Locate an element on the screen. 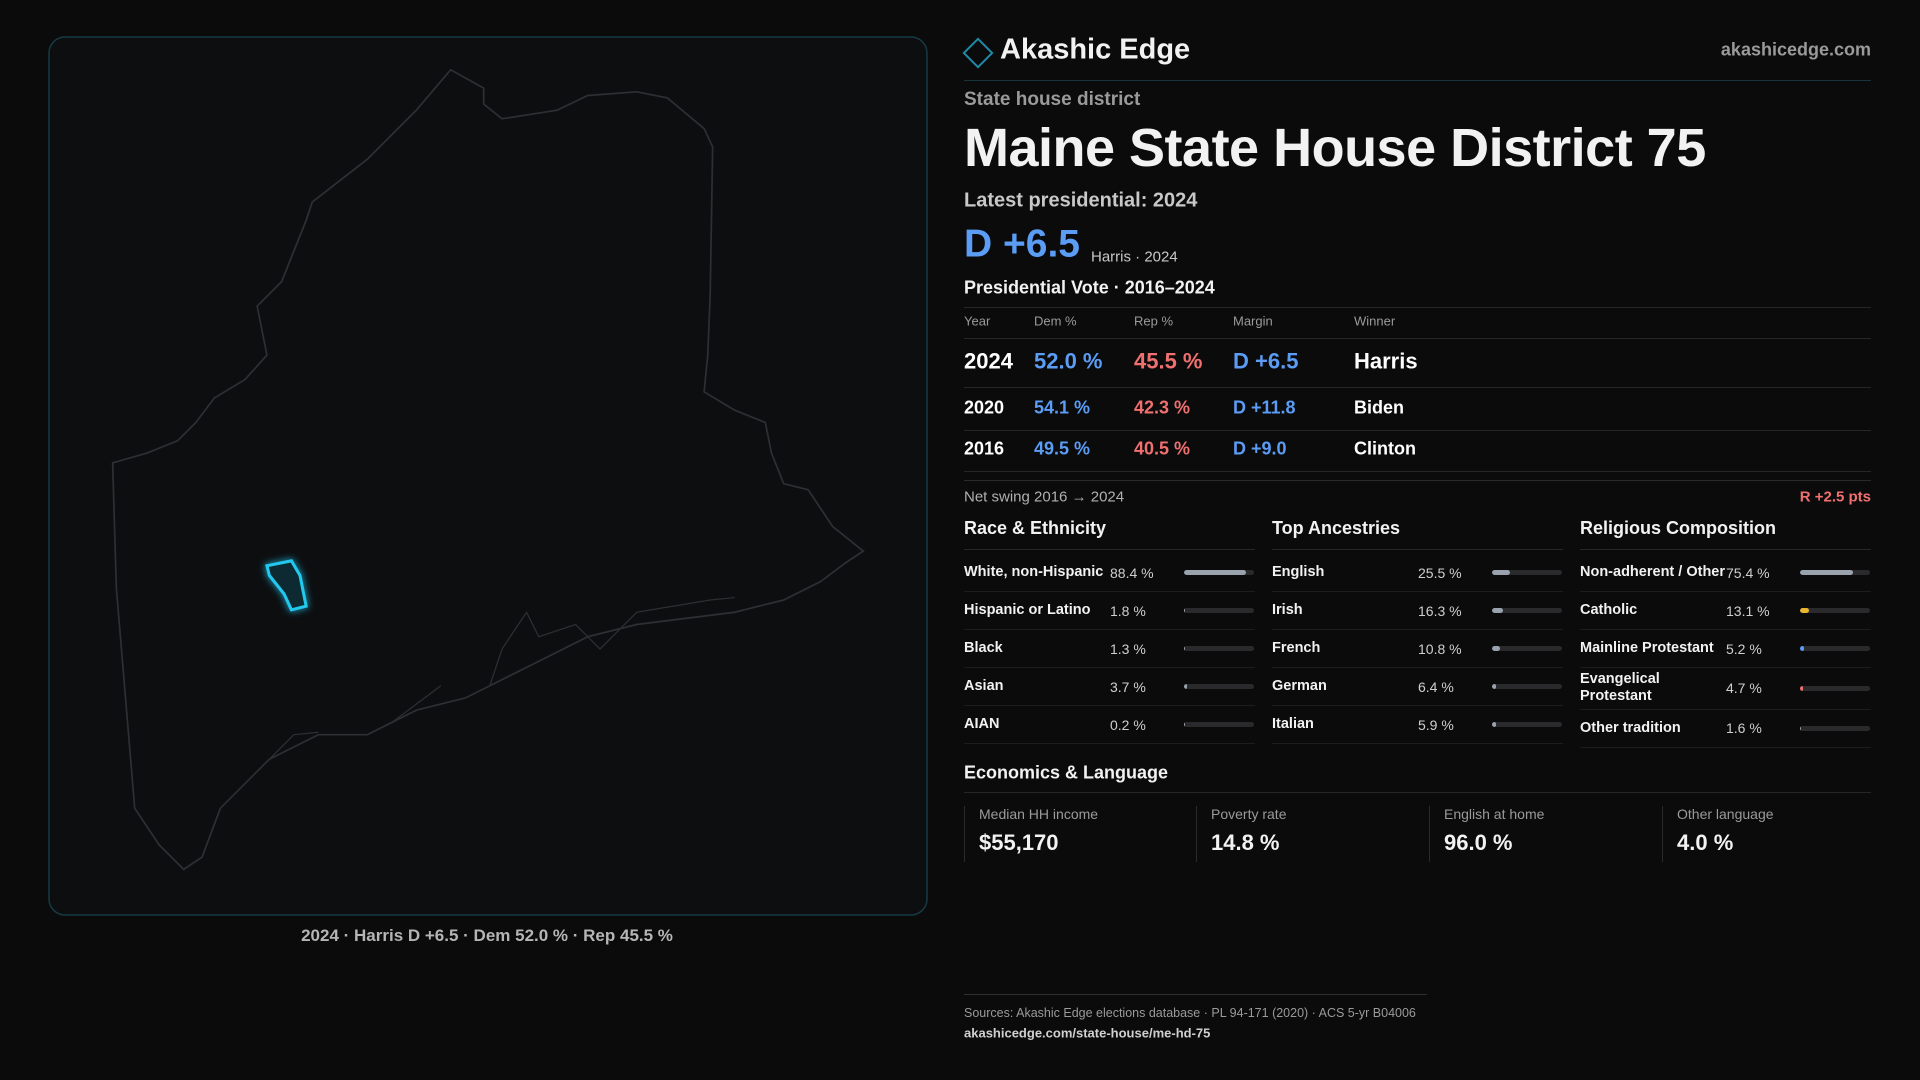 Image resolution: width=1920 pixels, height=1080 pixels. kind: State house district is located at coordinates (1052, 100).